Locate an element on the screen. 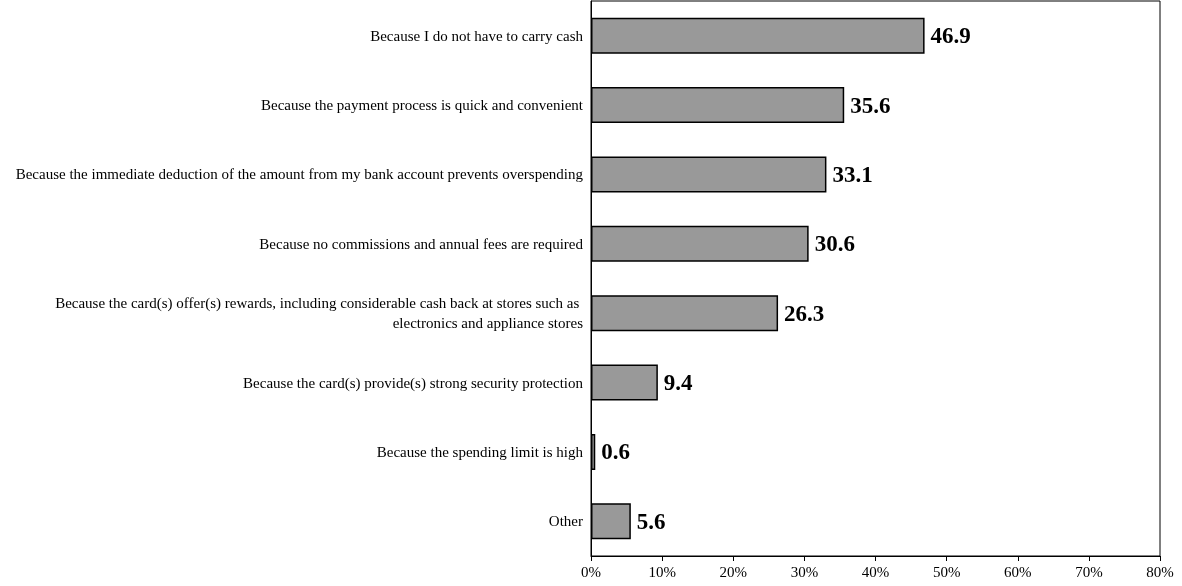 The image size is (1182, 586). y-tick-label: Other is located at coordinates (565, 521).